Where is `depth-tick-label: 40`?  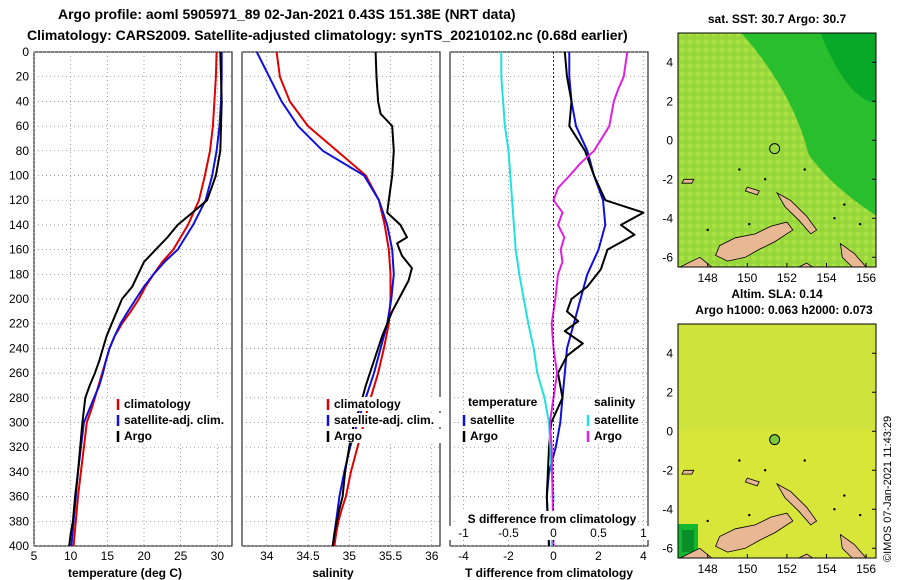
depth-tick-label: 40 is located at coordinates (23, 101).